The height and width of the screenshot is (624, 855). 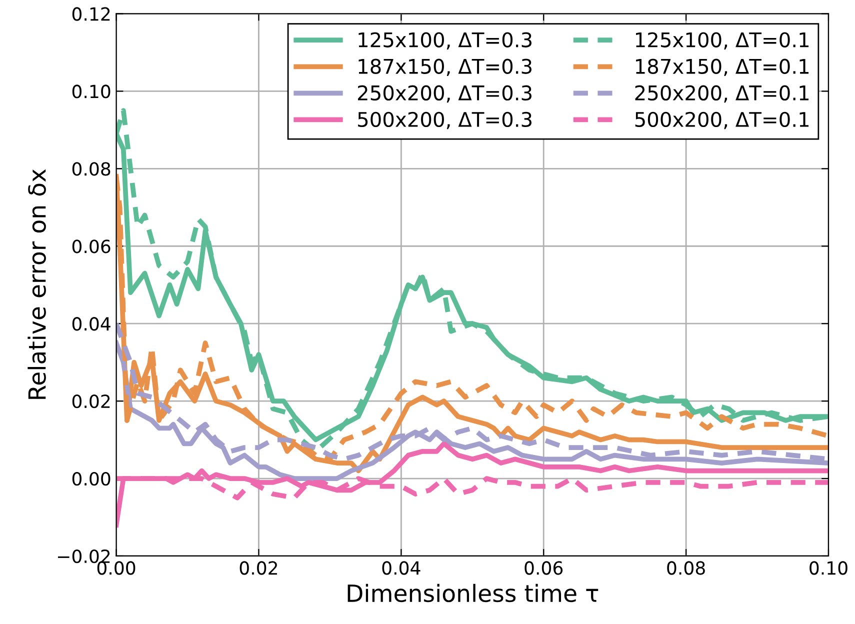 I want to click on x-tick-label: 0.02, so click(x=259, y=568).